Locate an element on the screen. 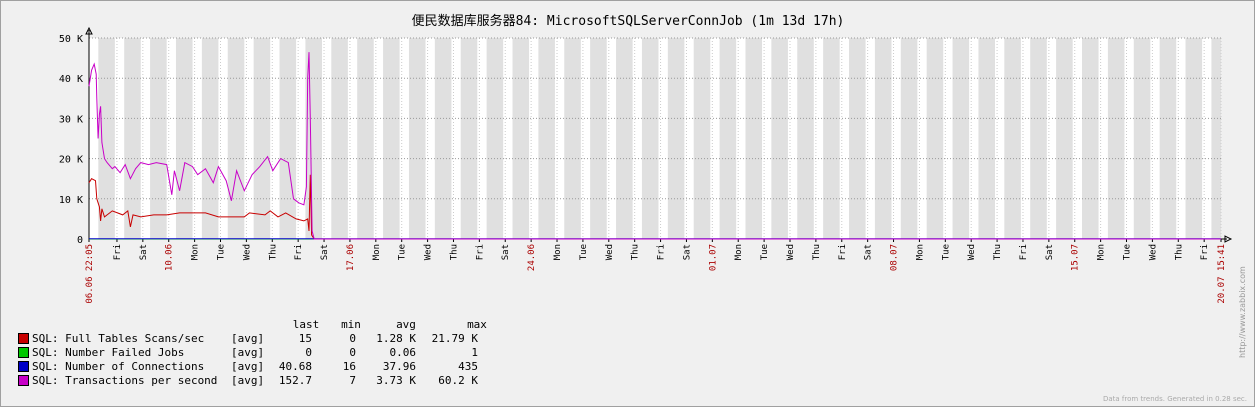 This screenshot has height=407, width=1255. y-tick-label: 0 is located at coordinates (80, 240).